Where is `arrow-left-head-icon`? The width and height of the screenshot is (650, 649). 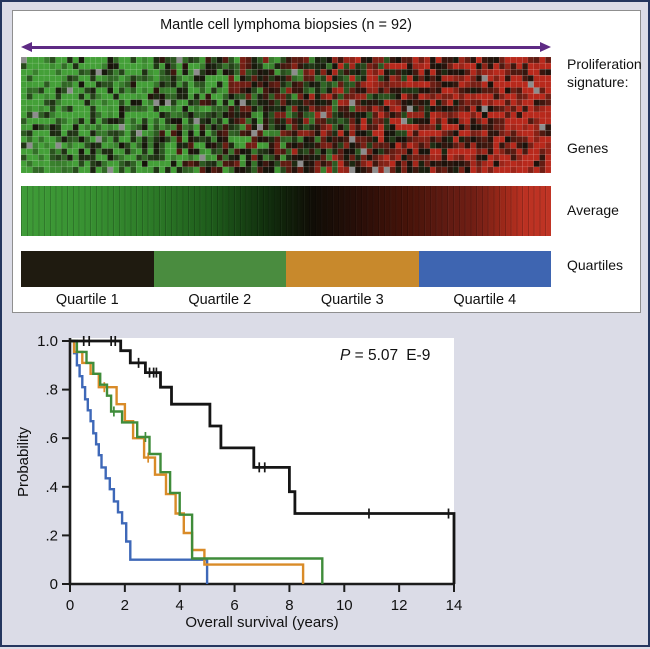
arrow-left-head-icon is located at coordinates (26, 47).